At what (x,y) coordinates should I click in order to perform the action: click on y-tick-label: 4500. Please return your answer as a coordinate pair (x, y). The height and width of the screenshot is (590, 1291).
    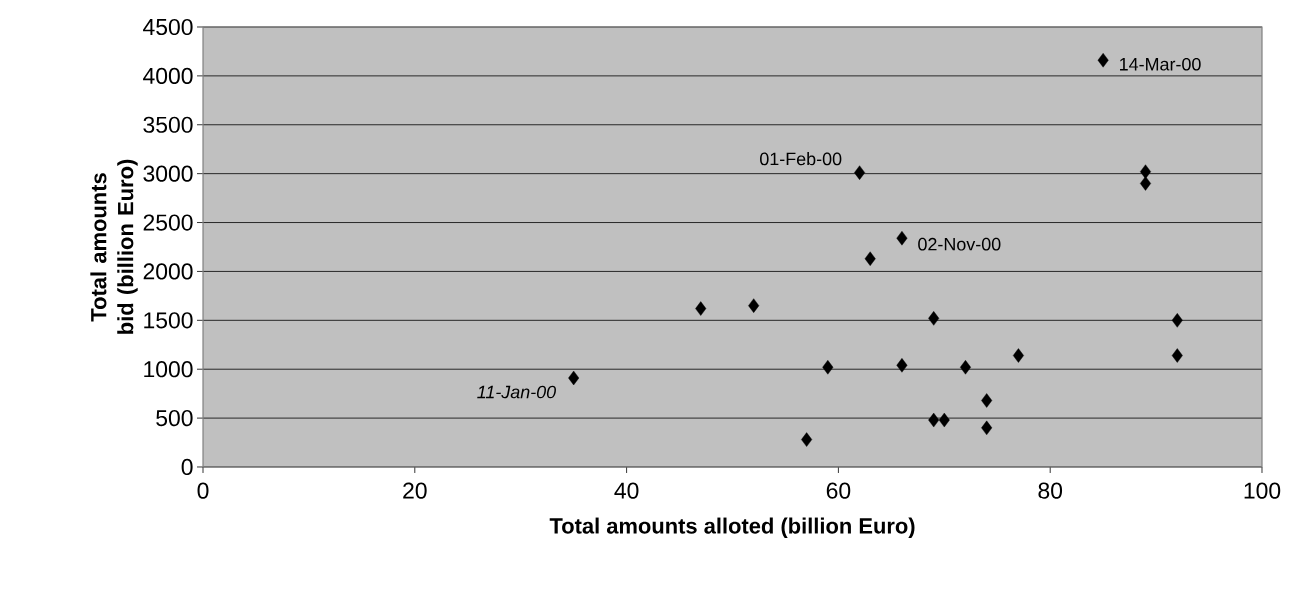
    Looking at the image, I should click on (168, 27).